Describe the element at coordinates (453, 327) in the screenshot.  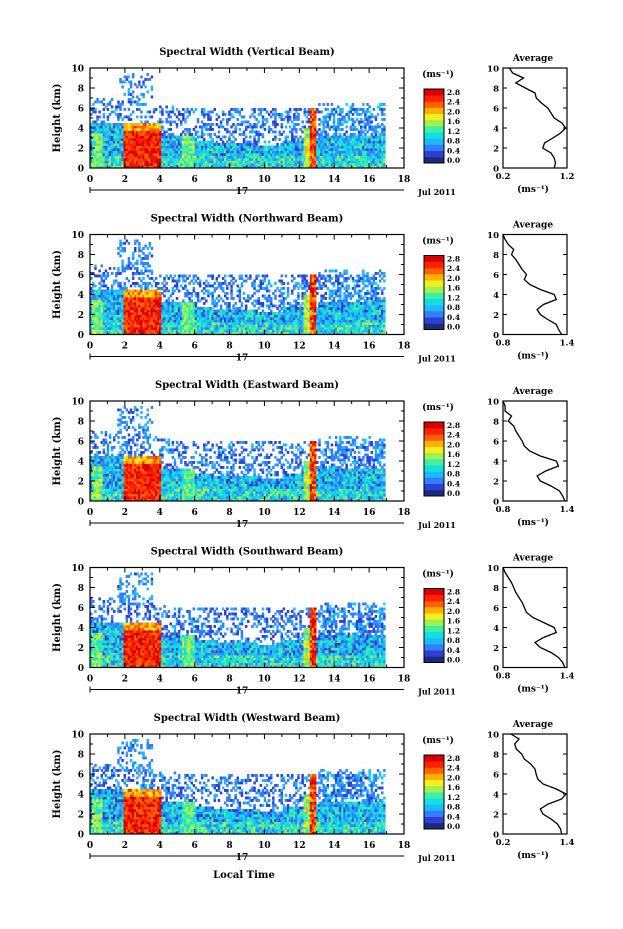
I see `colorbar-tick-label: 0.0` at that location.